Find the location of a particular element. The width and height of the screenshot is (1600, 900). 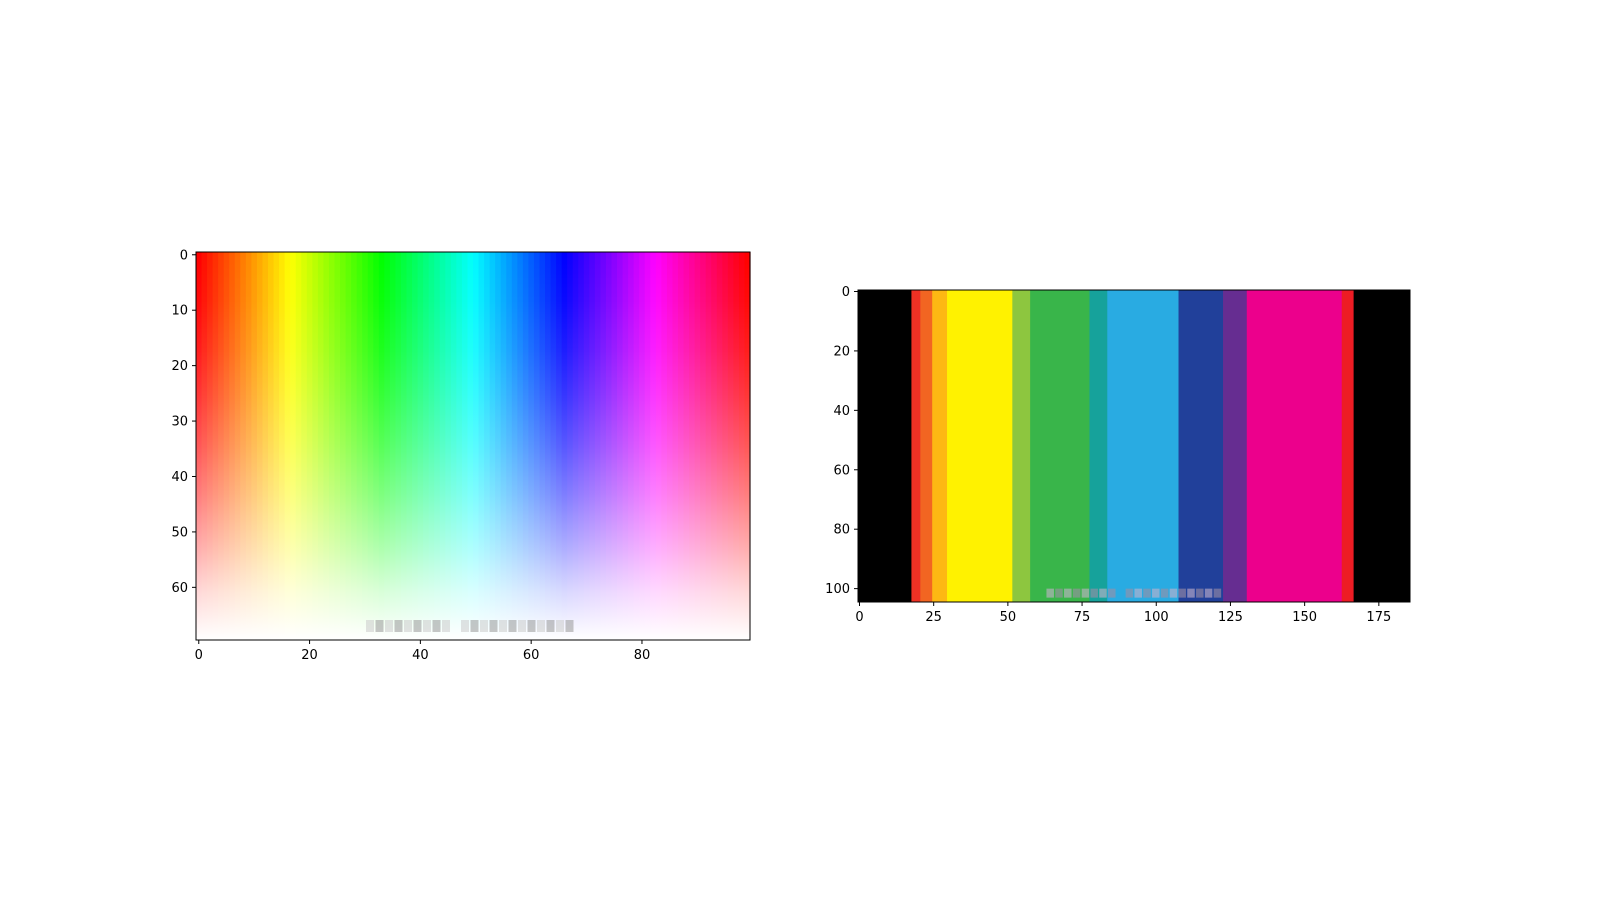

y-tick-label: 10 is located at coordinates (179, 311).